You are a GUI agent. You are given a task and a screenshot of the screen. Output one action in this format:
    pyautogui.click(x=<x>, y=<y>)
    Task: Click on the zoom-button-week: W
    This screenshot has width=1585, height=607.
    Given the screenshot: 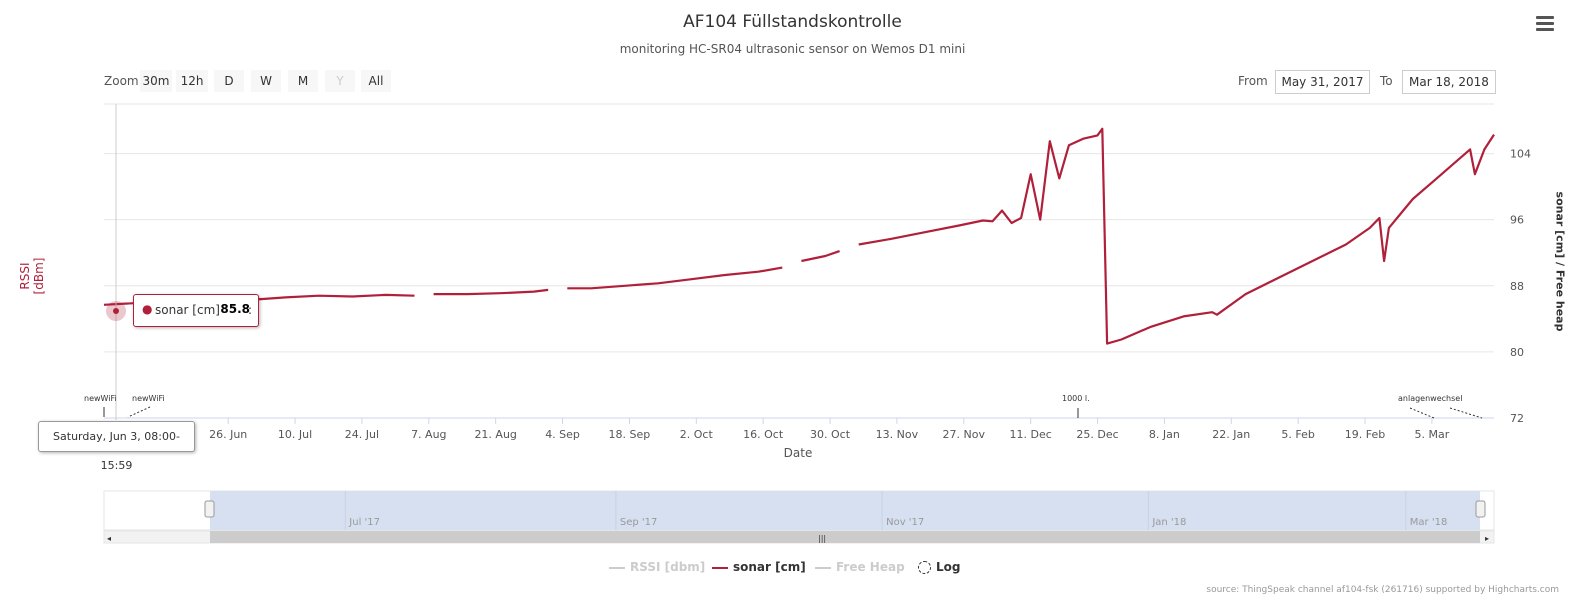 What is the action you would take?
    pyautogui.click(x=266, y=81)
    